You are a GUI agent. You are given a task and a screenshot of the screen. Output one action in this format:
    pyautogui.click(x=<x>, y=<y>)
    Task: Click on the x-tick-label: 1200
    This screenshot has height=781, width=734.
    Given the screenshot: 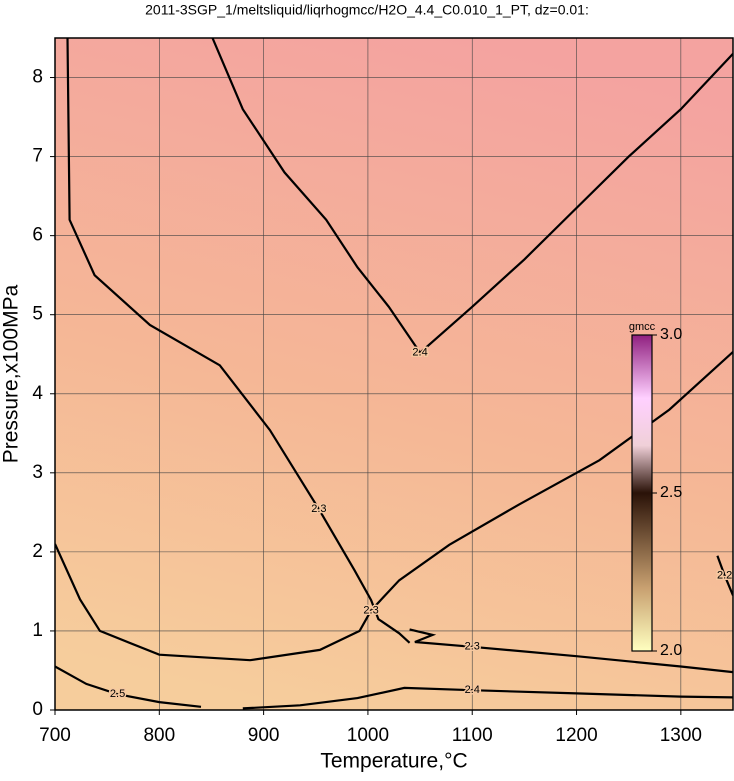 What is the action you would take?
    pyautogui.click(x=576, y=735)
    